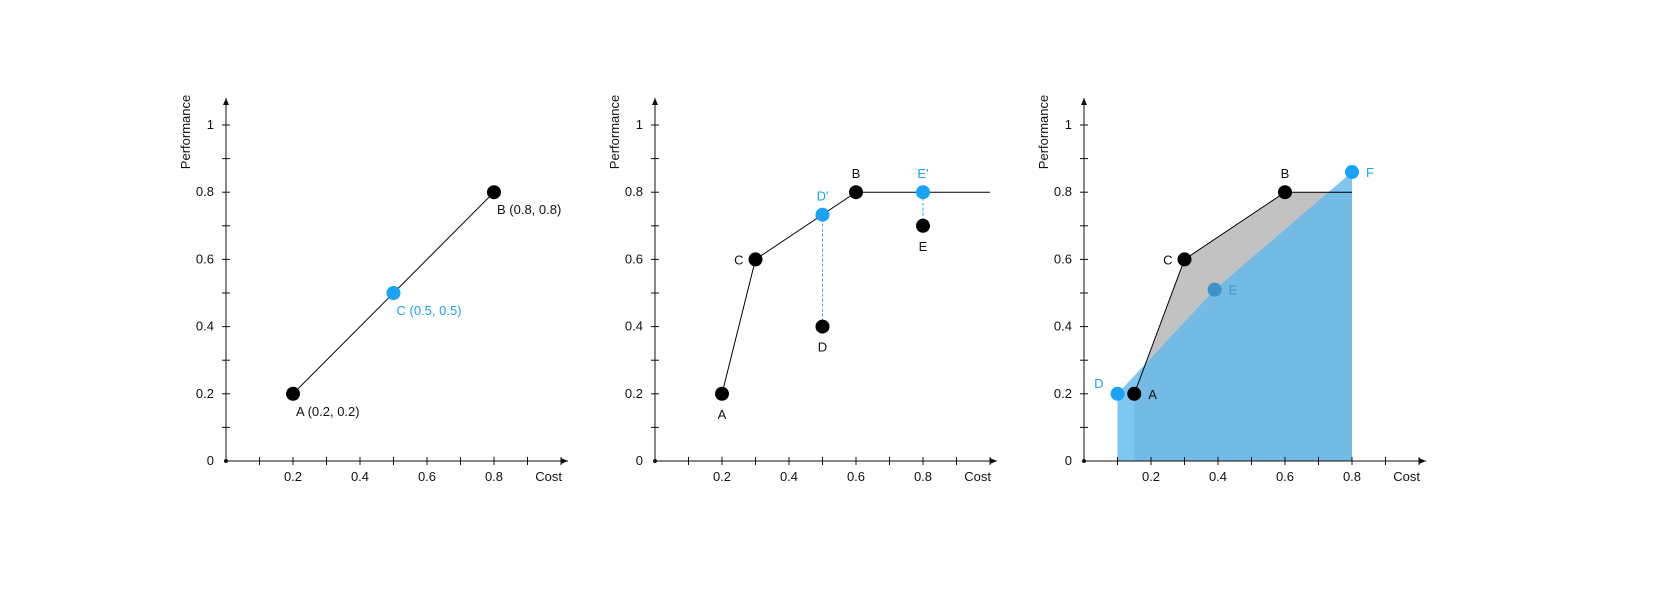  Describe the element at coordinates (1370, 172) in the screenshot. I see `point-label: F` at that location.